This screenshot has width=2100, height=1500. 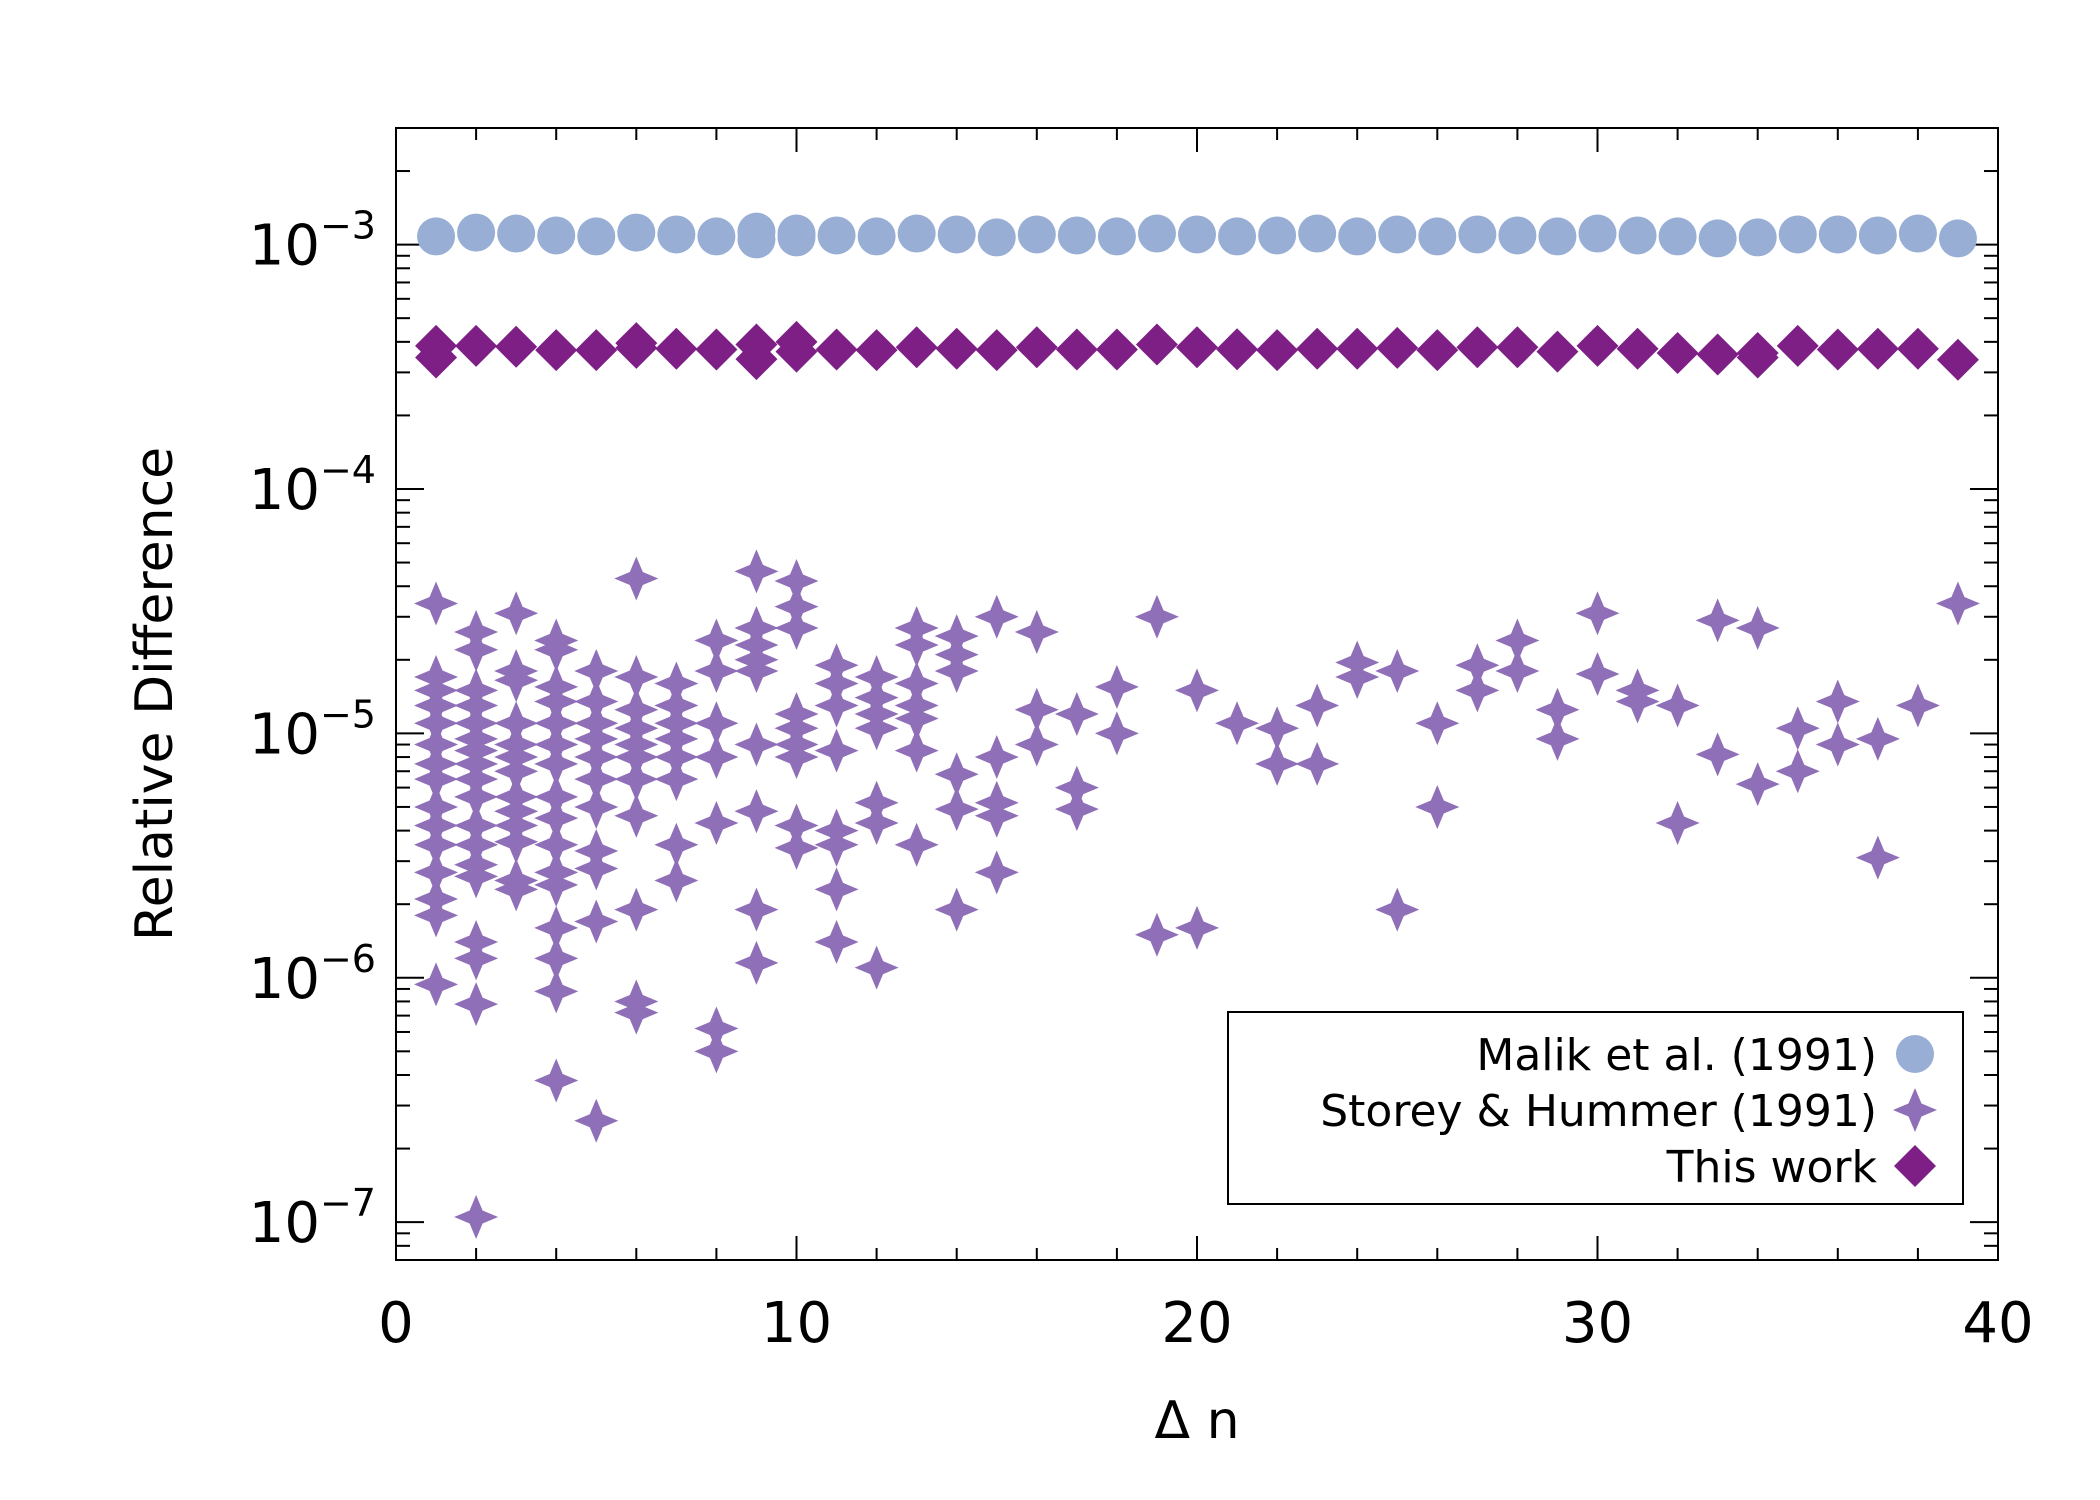 What do you see at coordinates (1597, 1323) in the screenshot?
I see `x-tick-label: 30` at bounding box center [1597, 1323].